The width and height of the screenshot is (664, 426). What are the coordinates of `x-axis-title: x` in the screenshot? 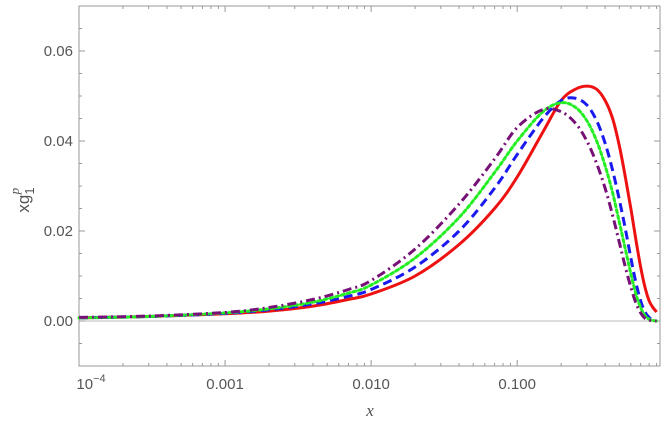 It's located at (369, 410).